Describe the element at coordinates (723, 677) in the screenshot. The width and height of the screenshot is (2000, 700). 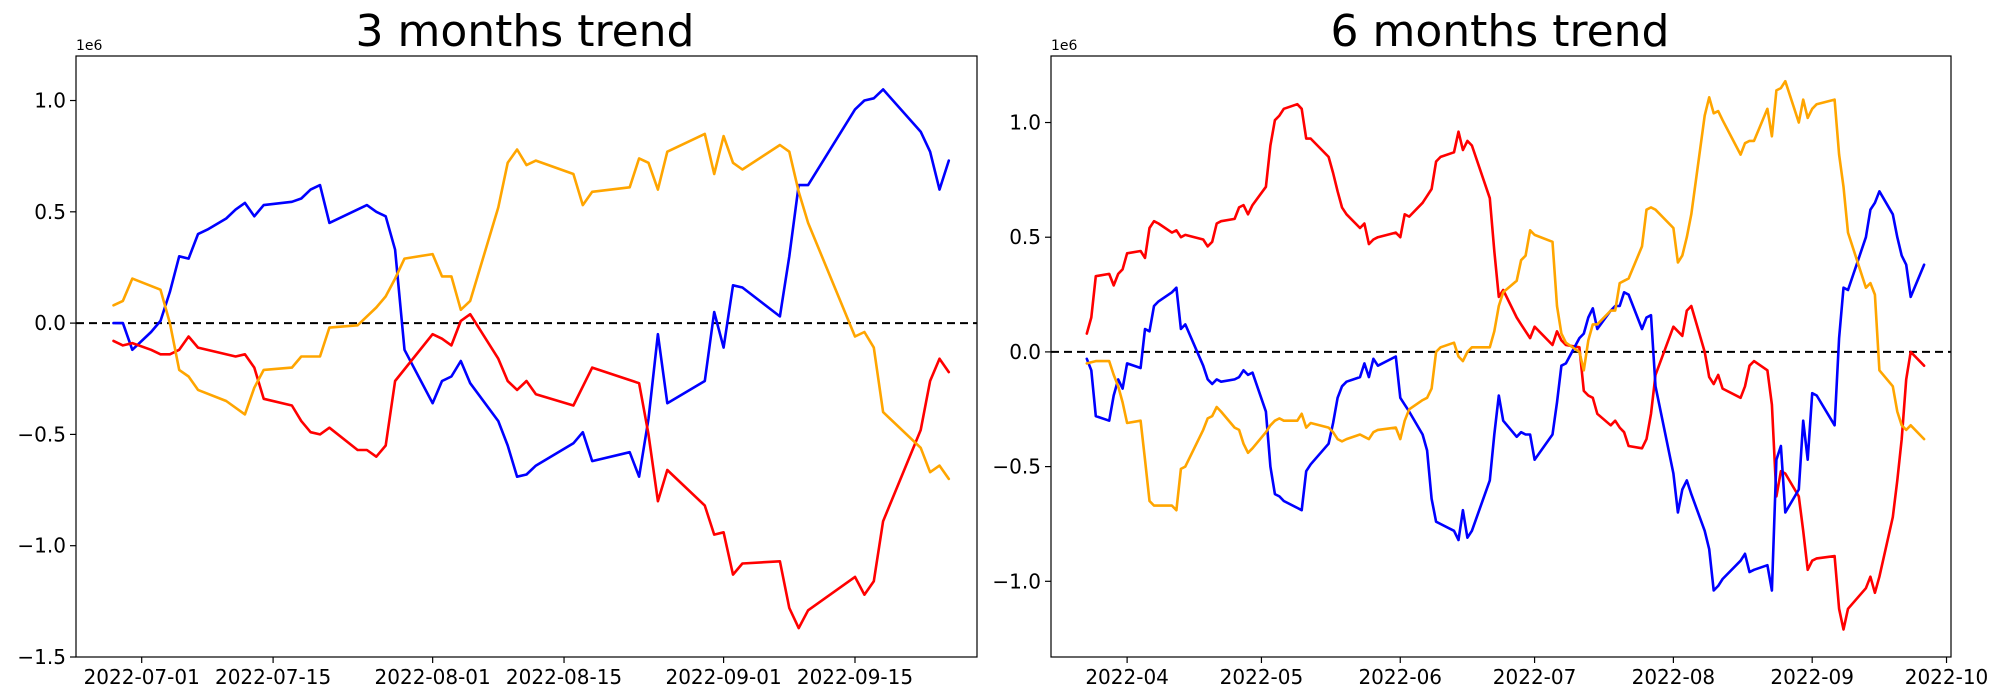
I see `x-tick-label: 2022-09-01` at that location.